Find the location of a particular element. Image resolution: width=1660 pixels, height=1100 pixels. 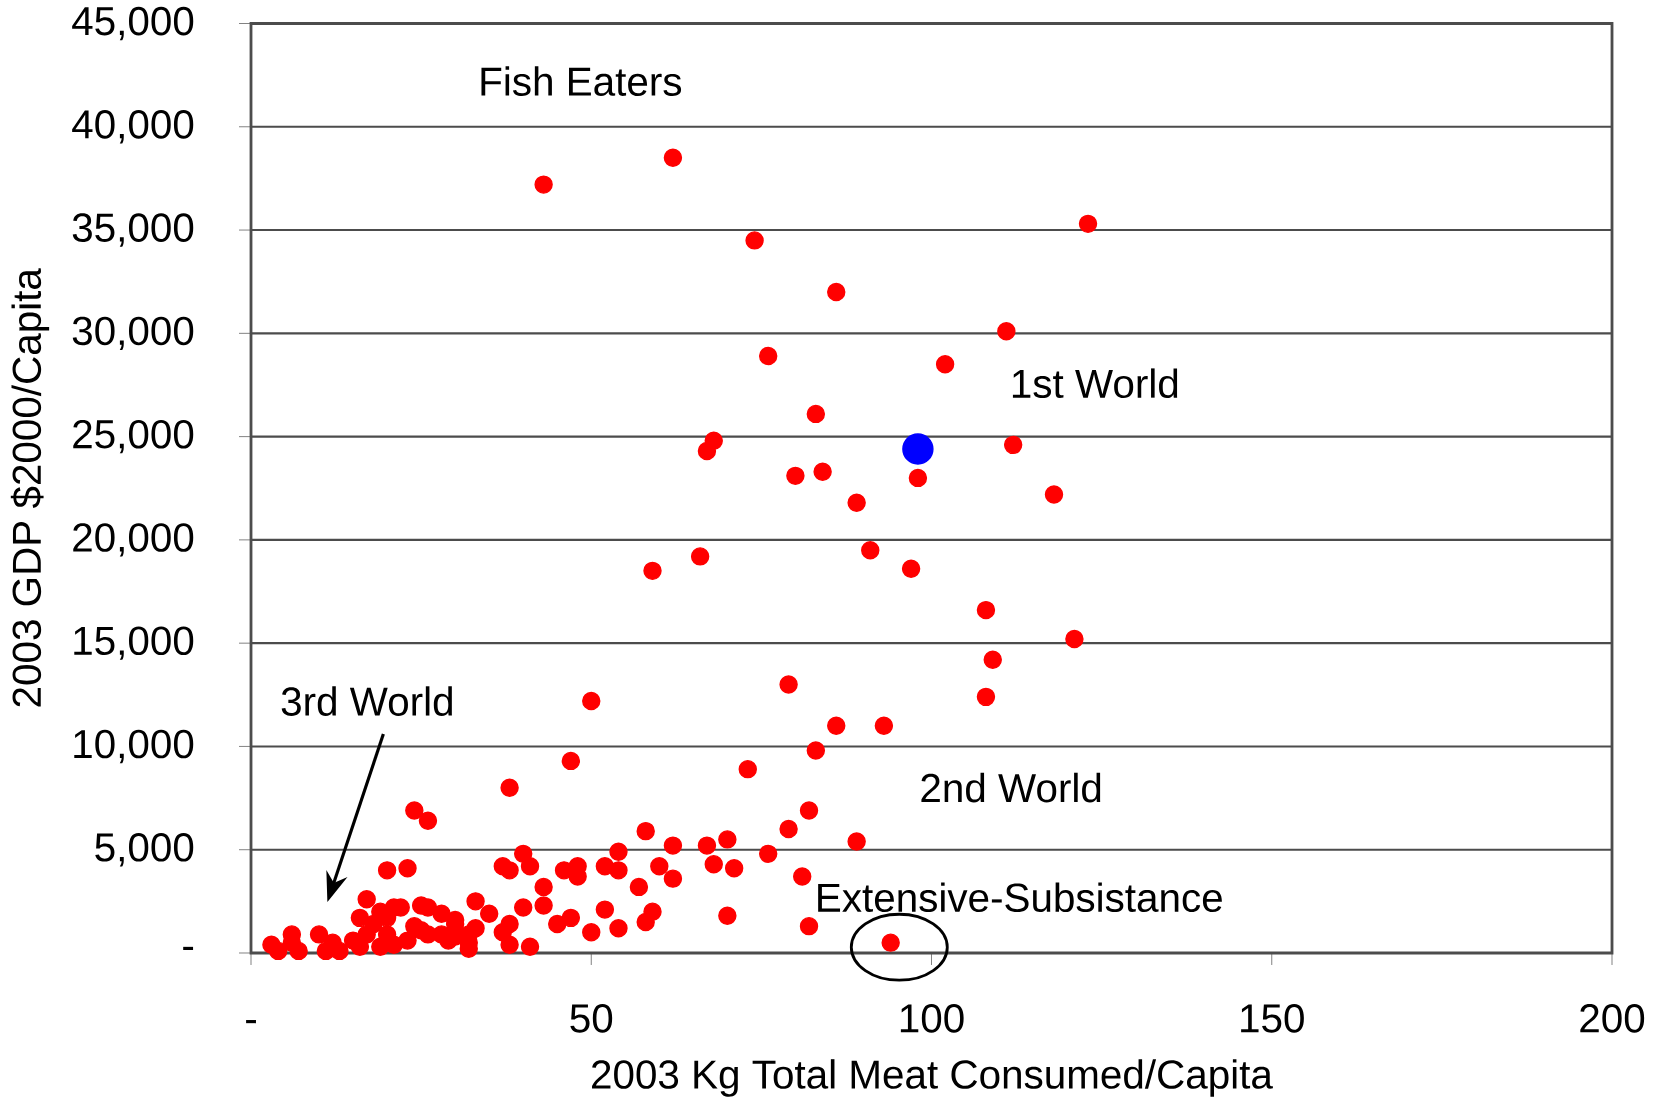

y-tick-label: 5,000 is located at coordinates (144, 850).